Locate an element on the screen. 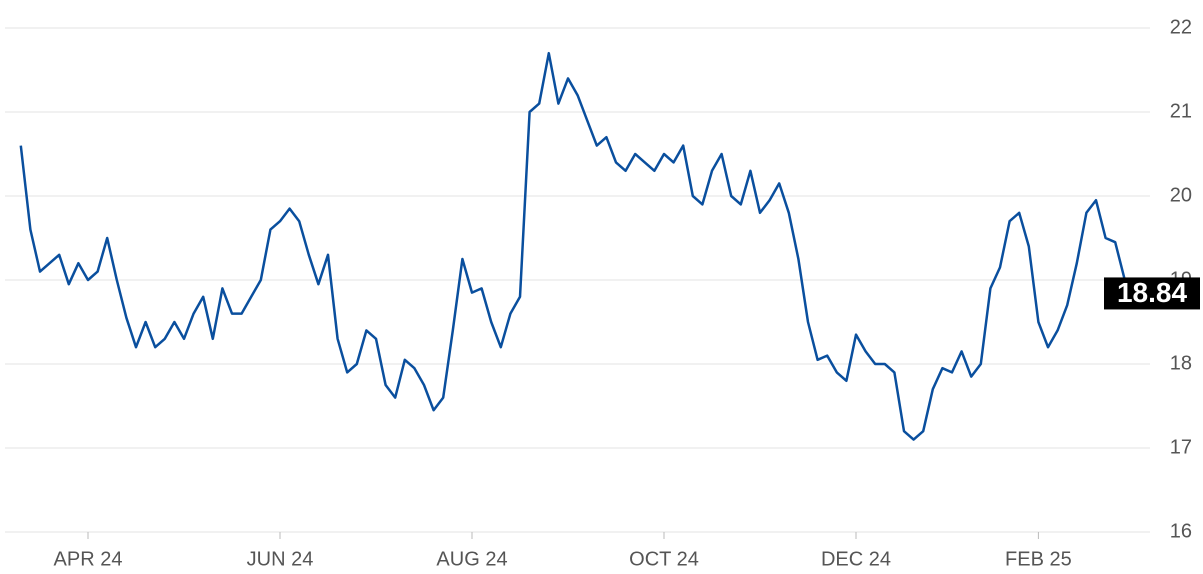 This screenshot has width=1203, height=574. last-value-label: 18.84 is located at coordinates (1152, 292).